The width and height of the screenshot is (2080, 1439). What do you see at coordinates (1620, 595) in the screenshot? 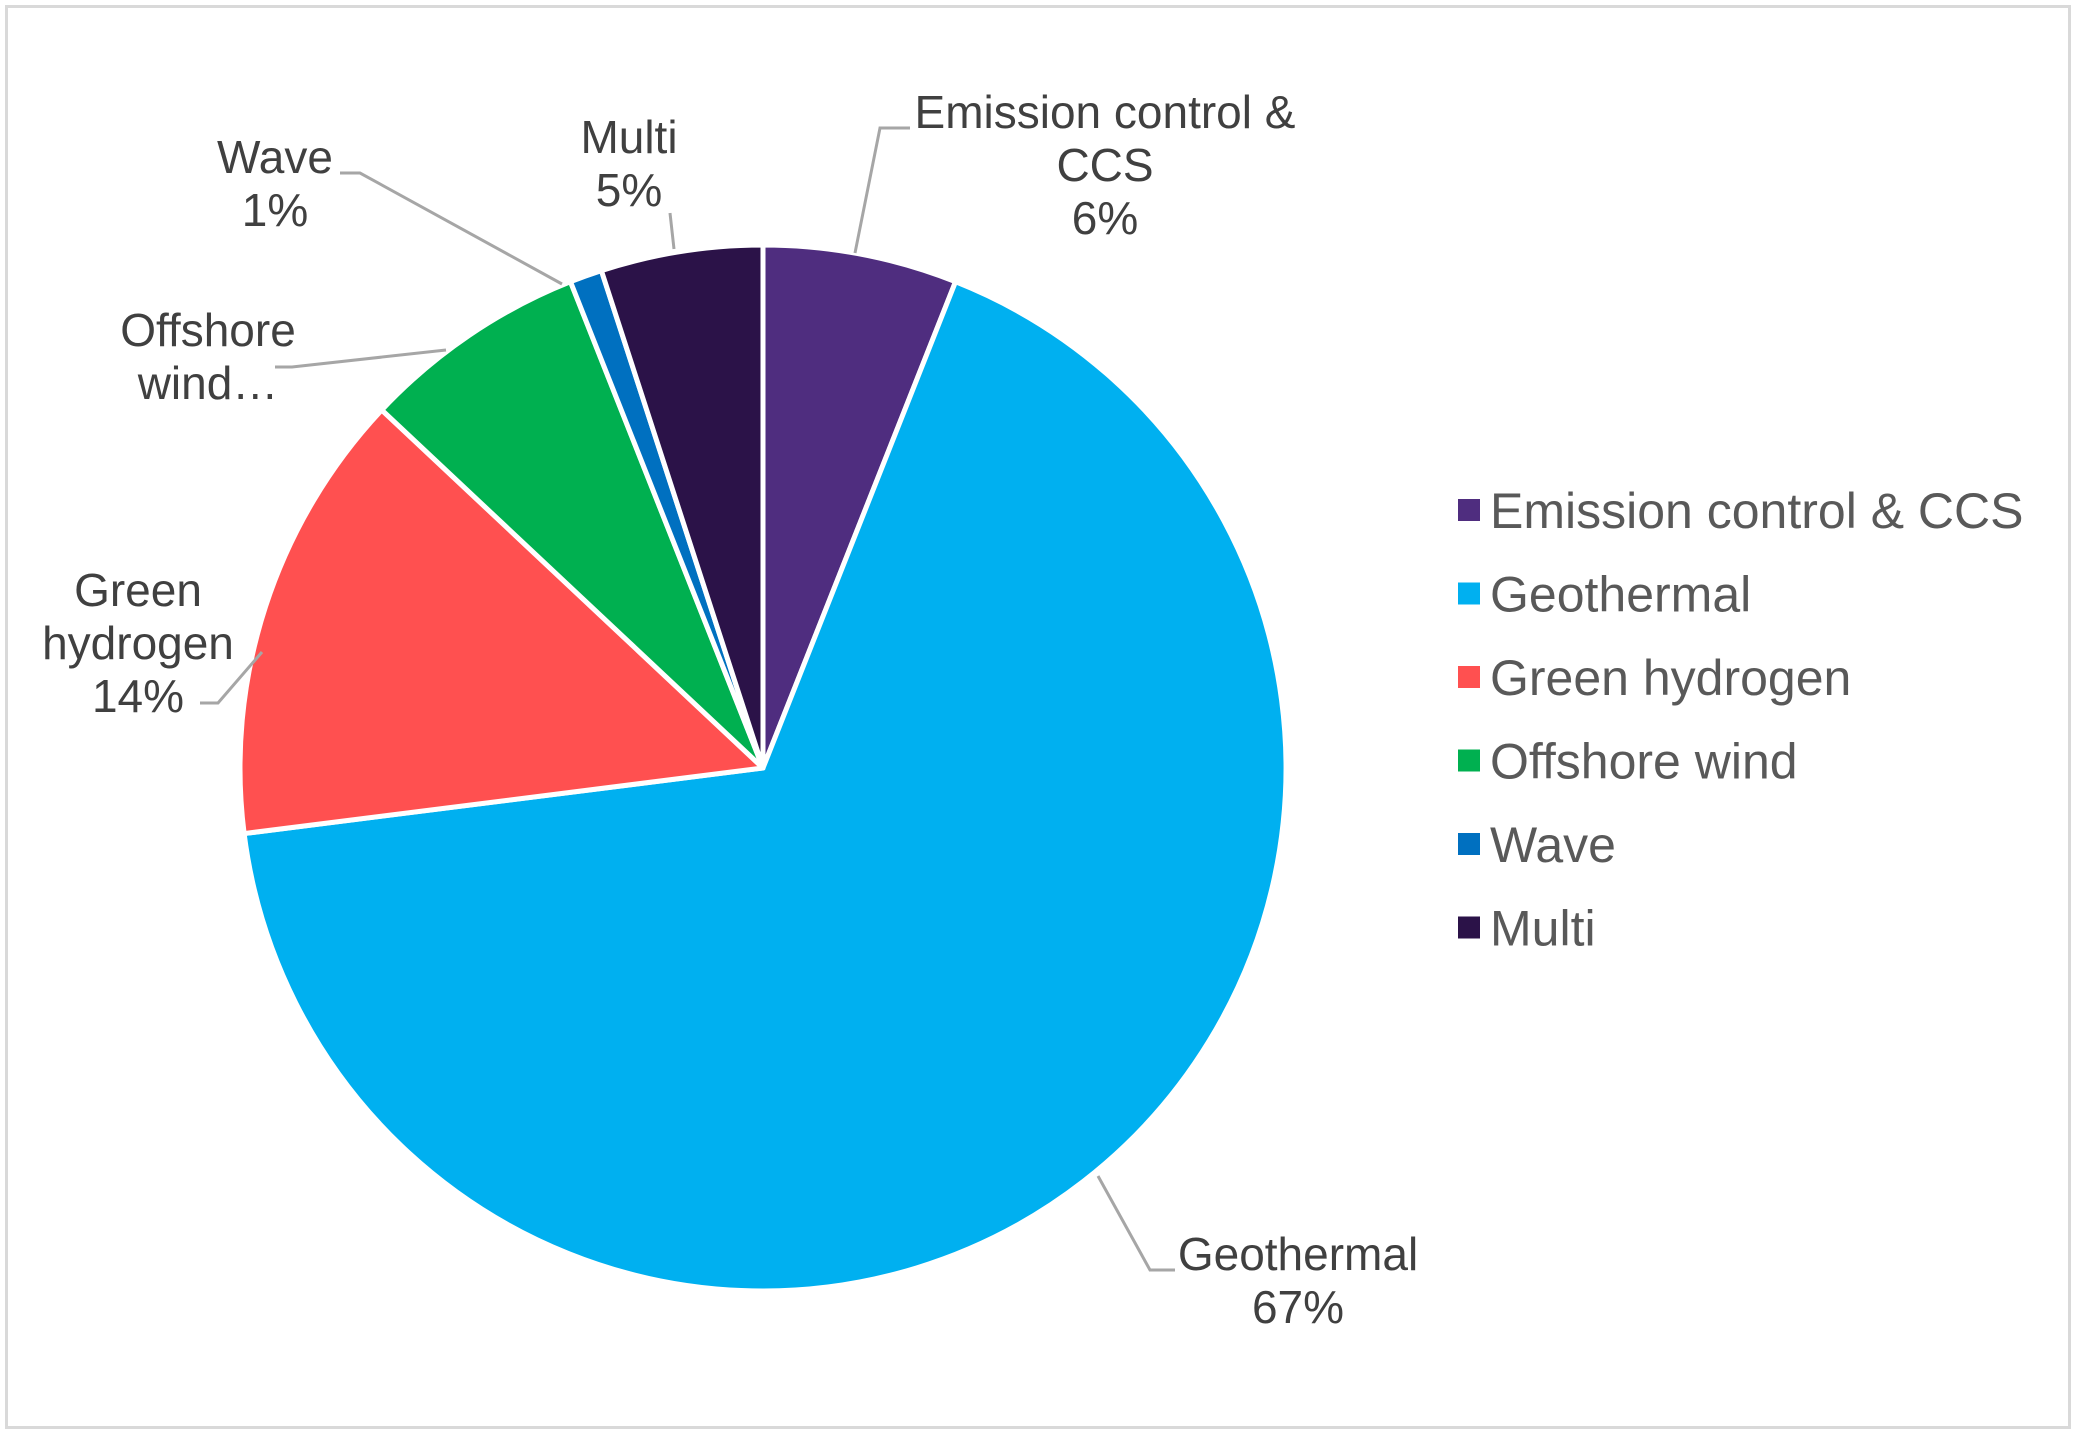
I see `legend-label-geothermal: Geothermal` at bounding box center [1620, 595].